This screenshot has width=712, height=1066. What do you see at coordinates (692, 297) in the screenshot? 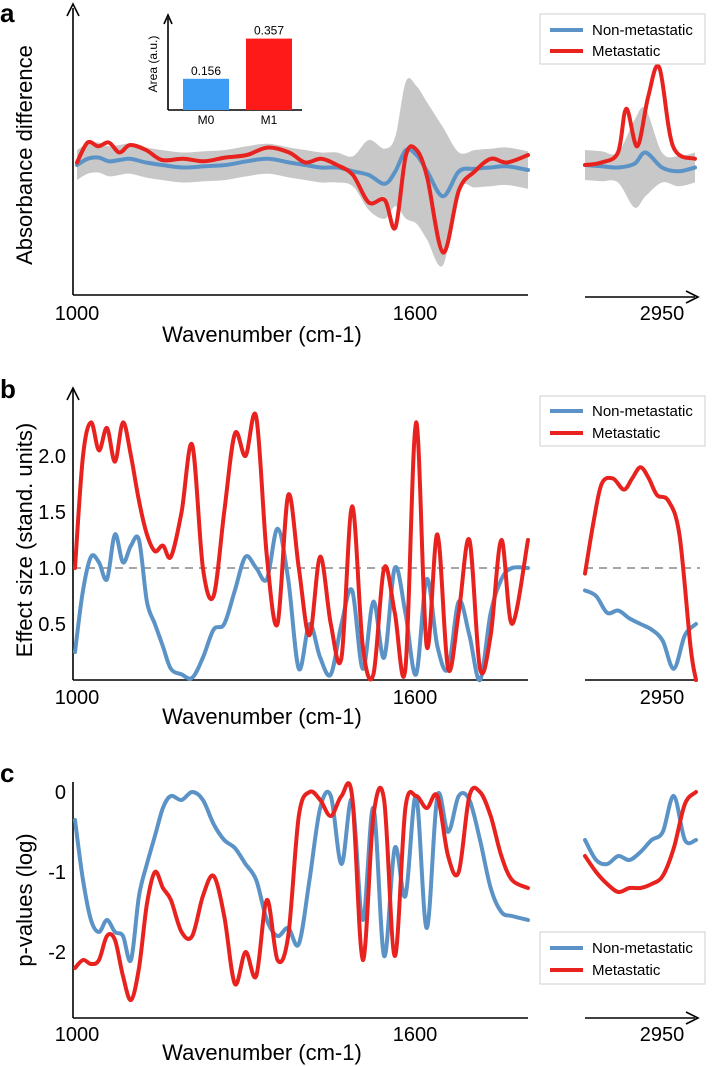
I see `panel-a-x-axis-arrow` at bounding box center [692, 297].